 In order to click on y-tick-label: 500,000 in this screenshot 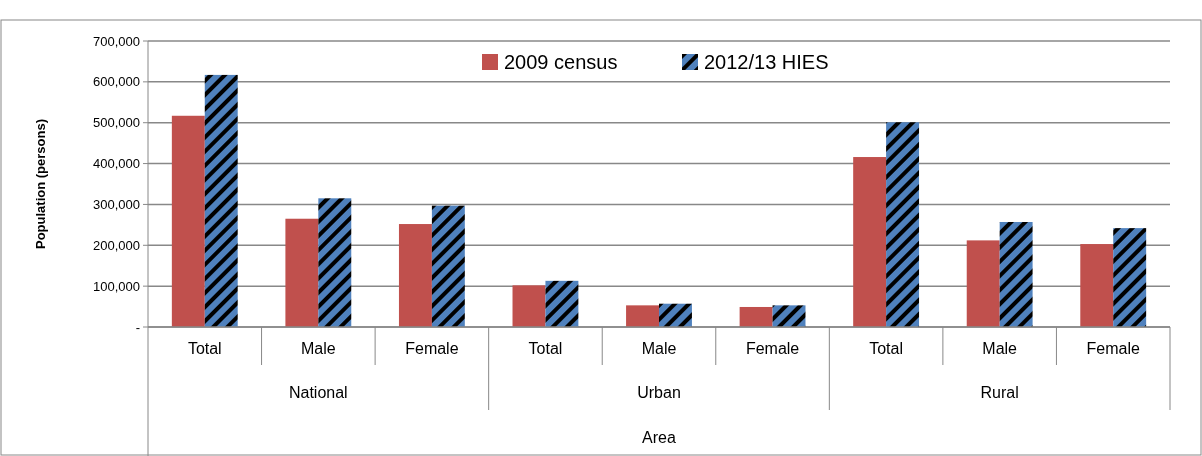, I will do `click(116, 123)`.